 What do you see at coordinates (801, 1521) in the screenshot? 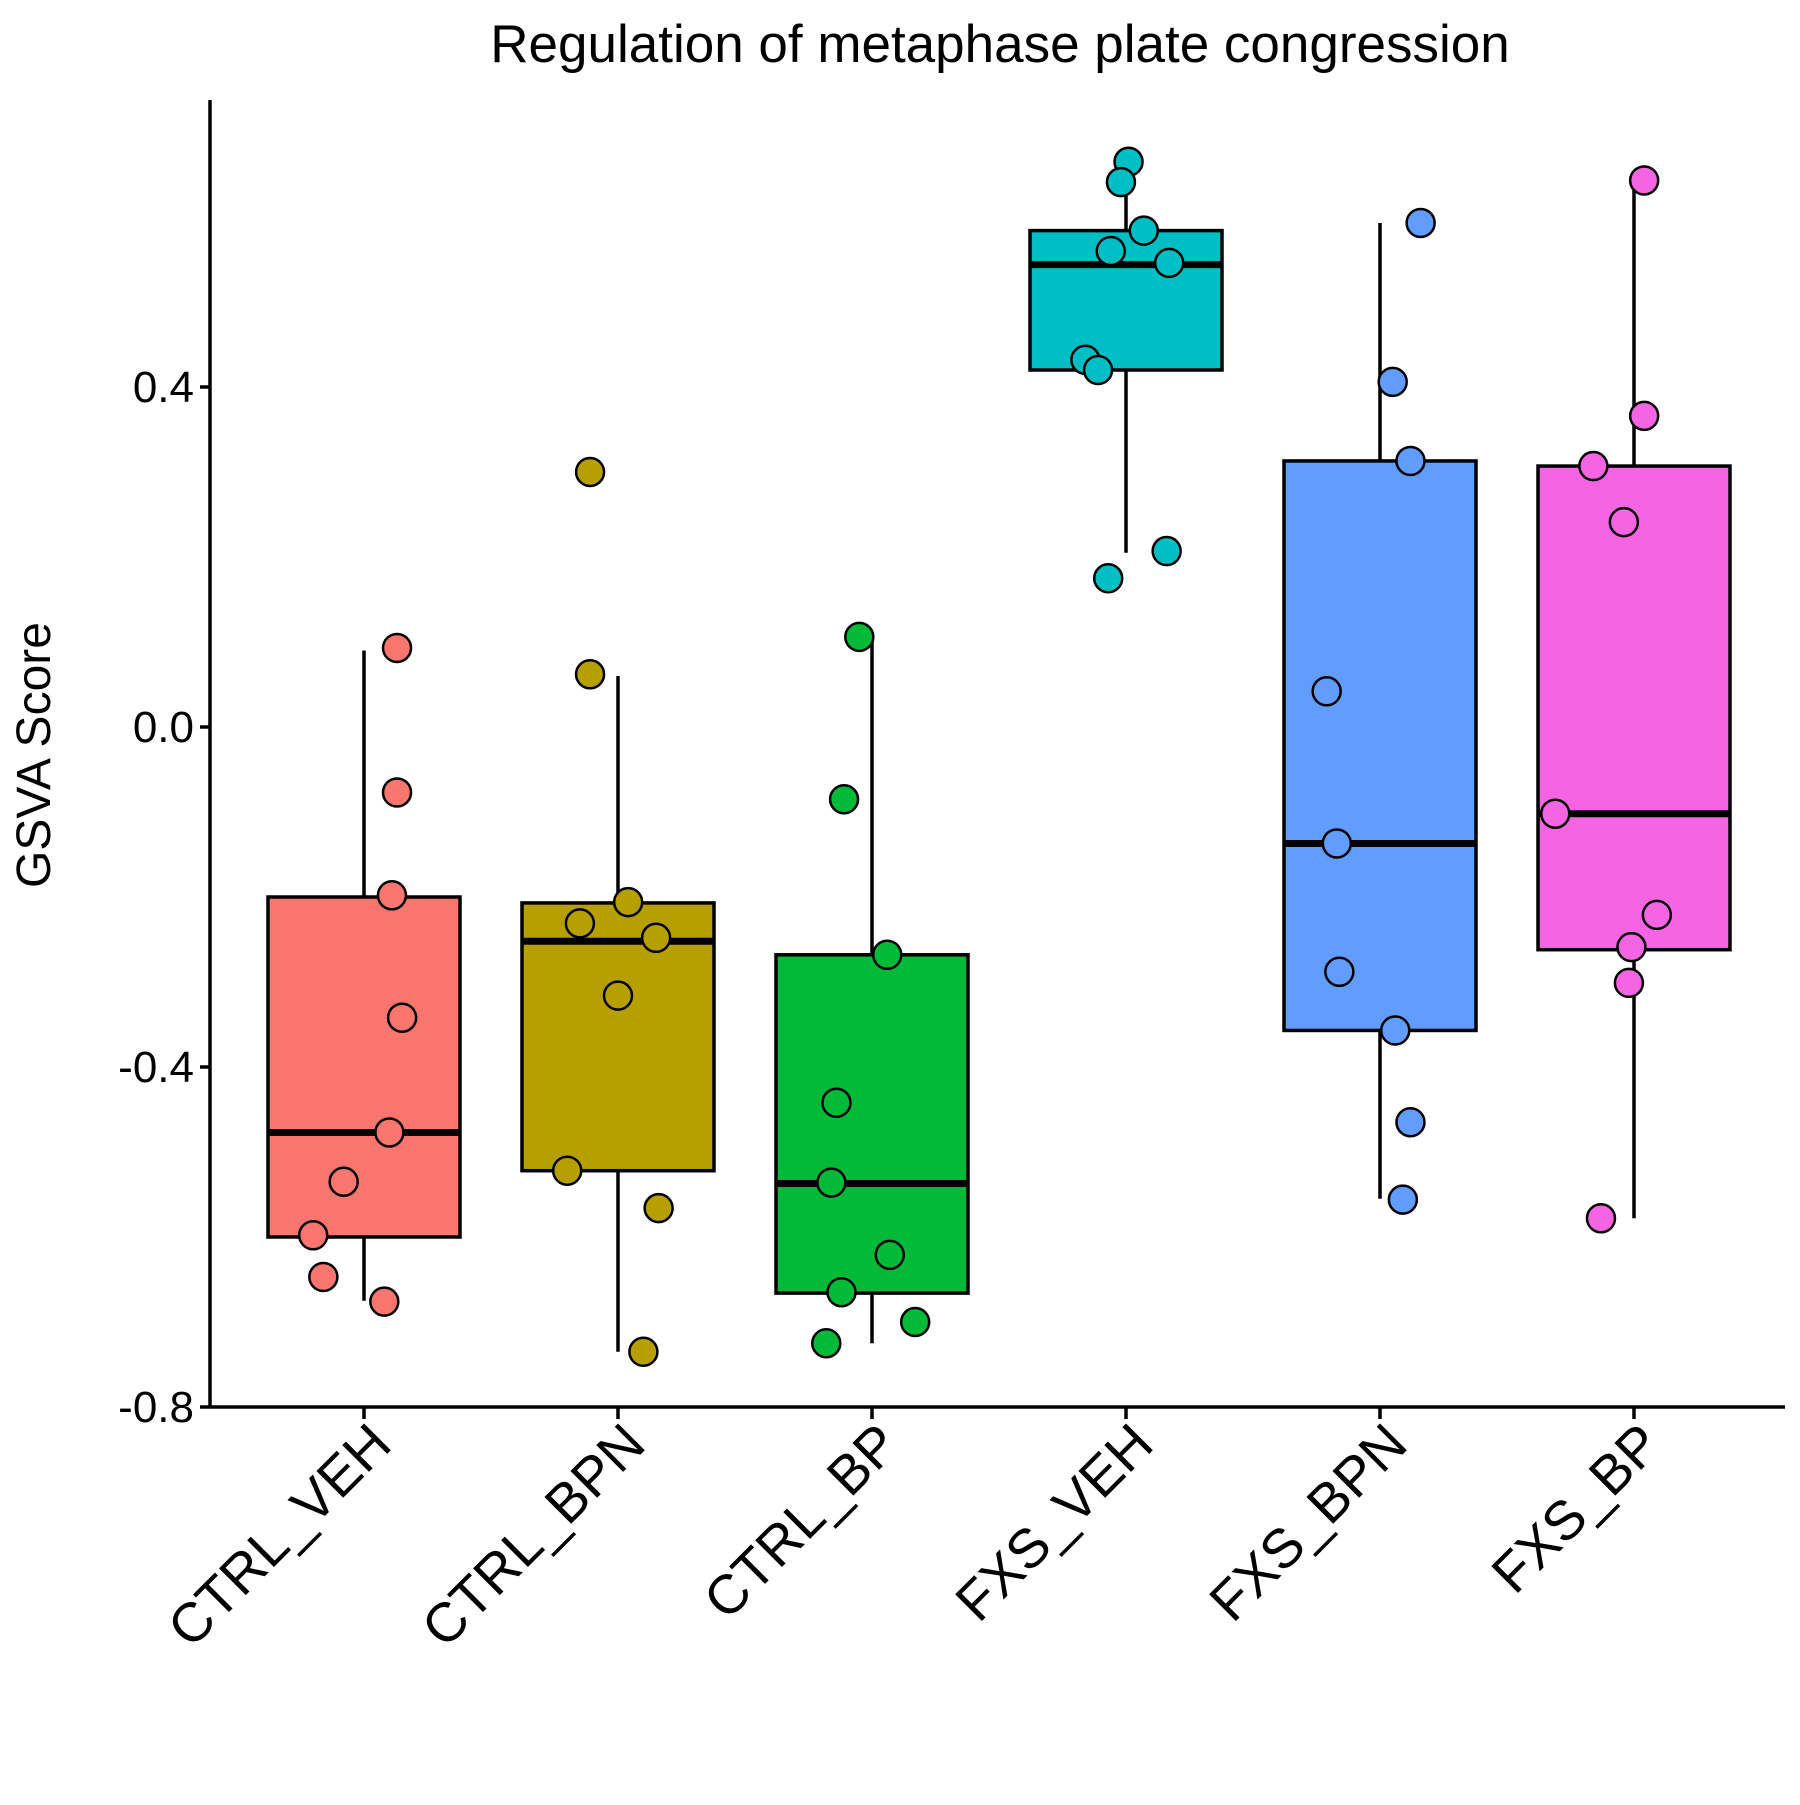
I see `x-tick-label: CTRL_BP` at bounding box center [801, 1521].